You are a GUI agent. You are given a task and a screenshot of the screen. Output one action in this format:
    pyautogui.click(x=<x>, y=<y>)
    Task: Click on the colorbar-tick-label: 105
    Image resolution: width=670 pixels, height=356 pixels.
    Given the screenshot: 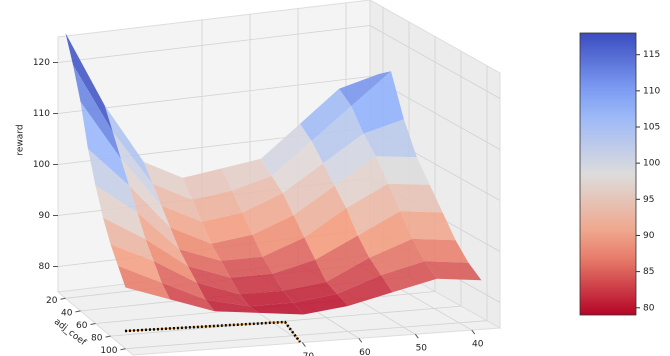 What is the action you would take?
    pyautogui.click(x=651, y=128)
    